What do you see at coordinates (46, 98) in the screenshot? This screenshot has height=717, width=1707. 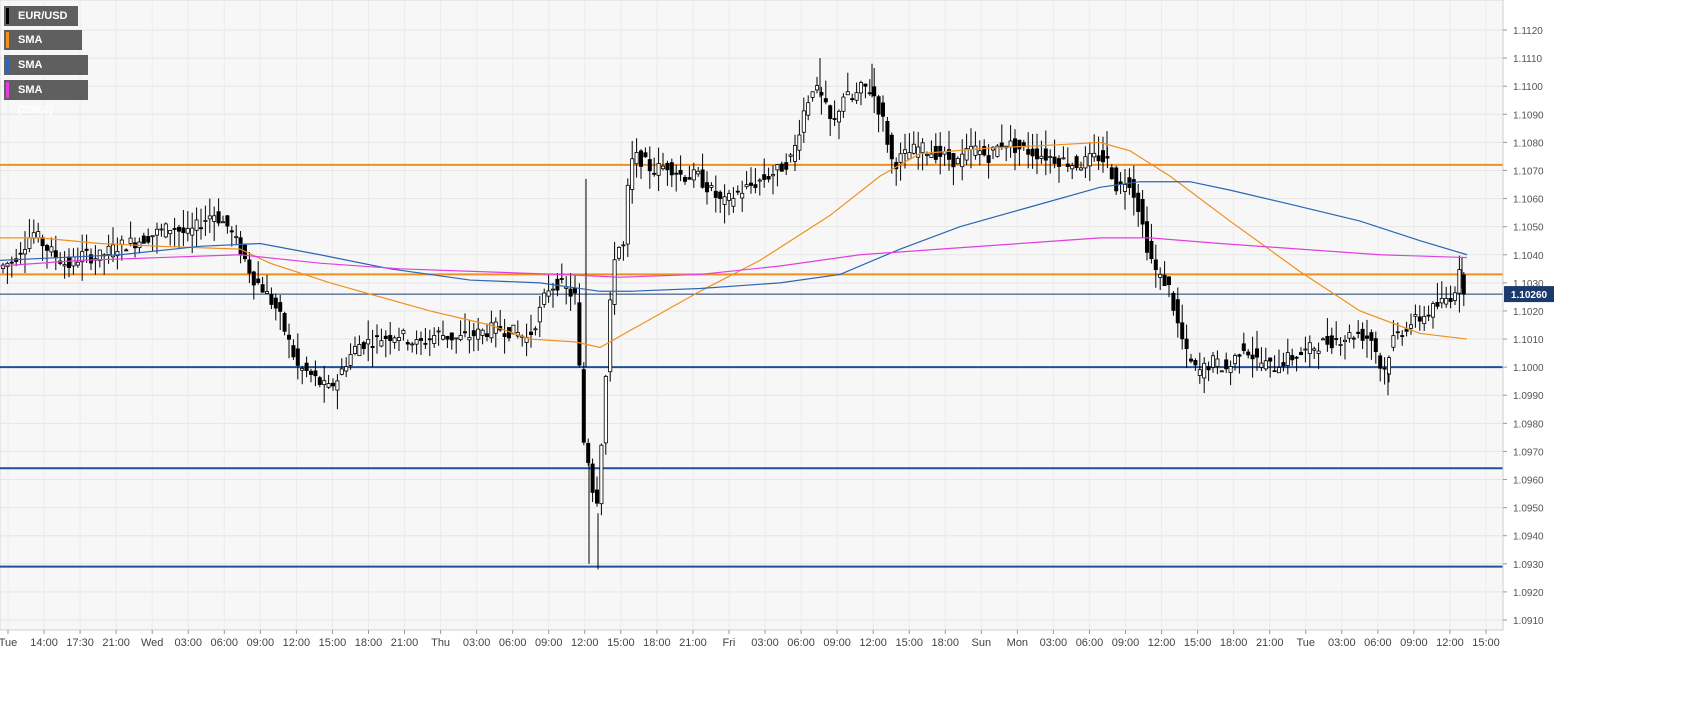 I see `legend-item-sma200: SMA (200,0)` at bounding box center [46, 98].